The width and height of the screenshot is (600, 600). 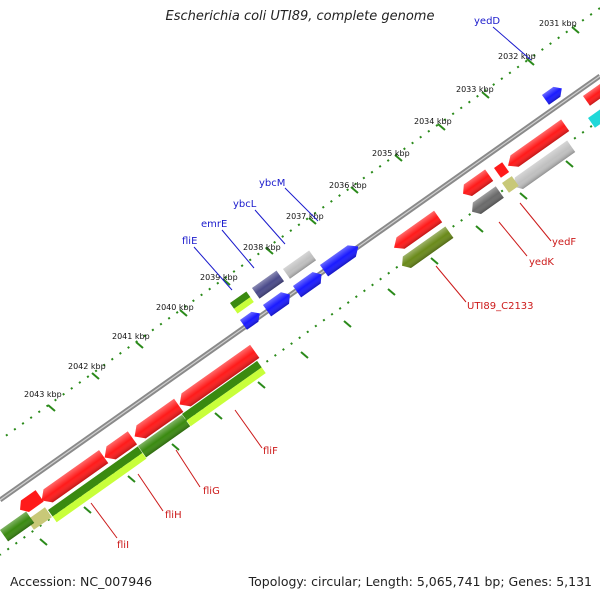 What do you see at coordinates (268, 284) in the screenshot?
I see `gene-arrow-navy` at bounding box center [268, 284].